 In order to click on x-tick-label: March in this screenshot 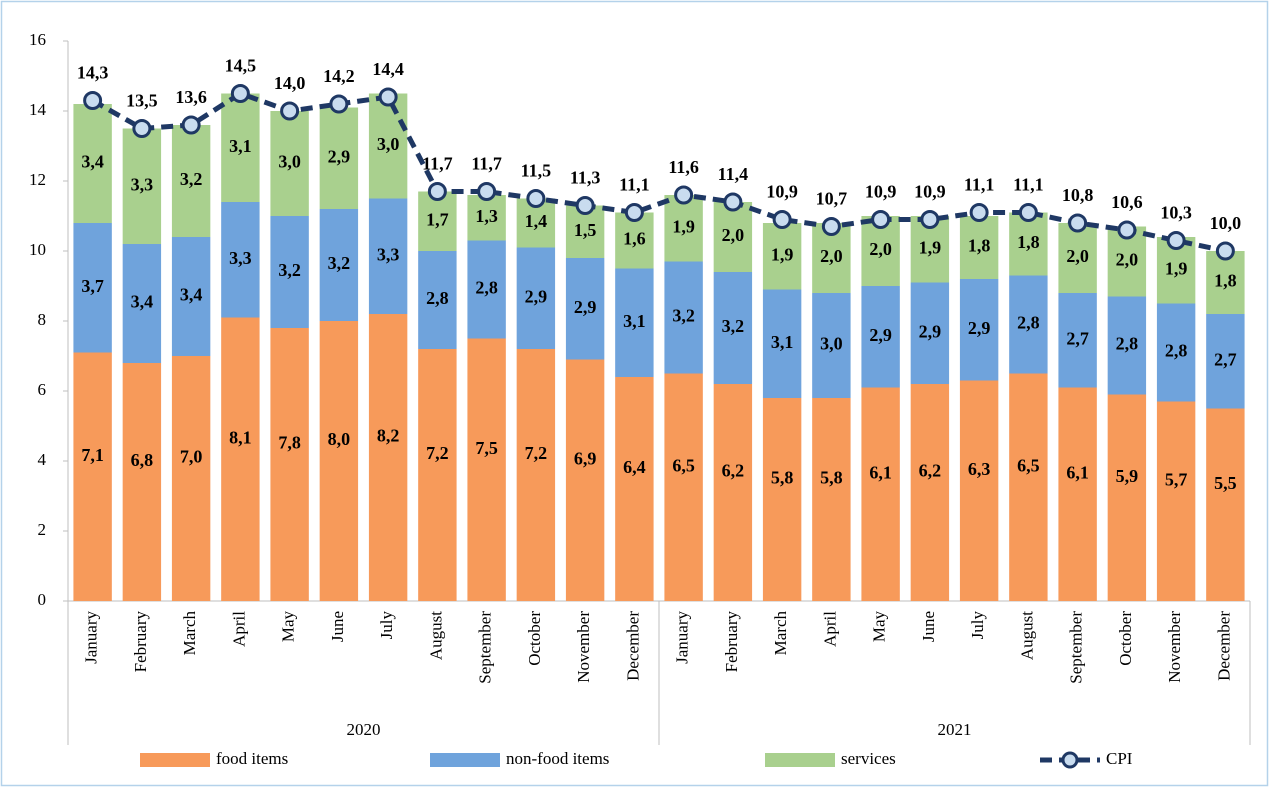, I will do `click(189, 633)`.